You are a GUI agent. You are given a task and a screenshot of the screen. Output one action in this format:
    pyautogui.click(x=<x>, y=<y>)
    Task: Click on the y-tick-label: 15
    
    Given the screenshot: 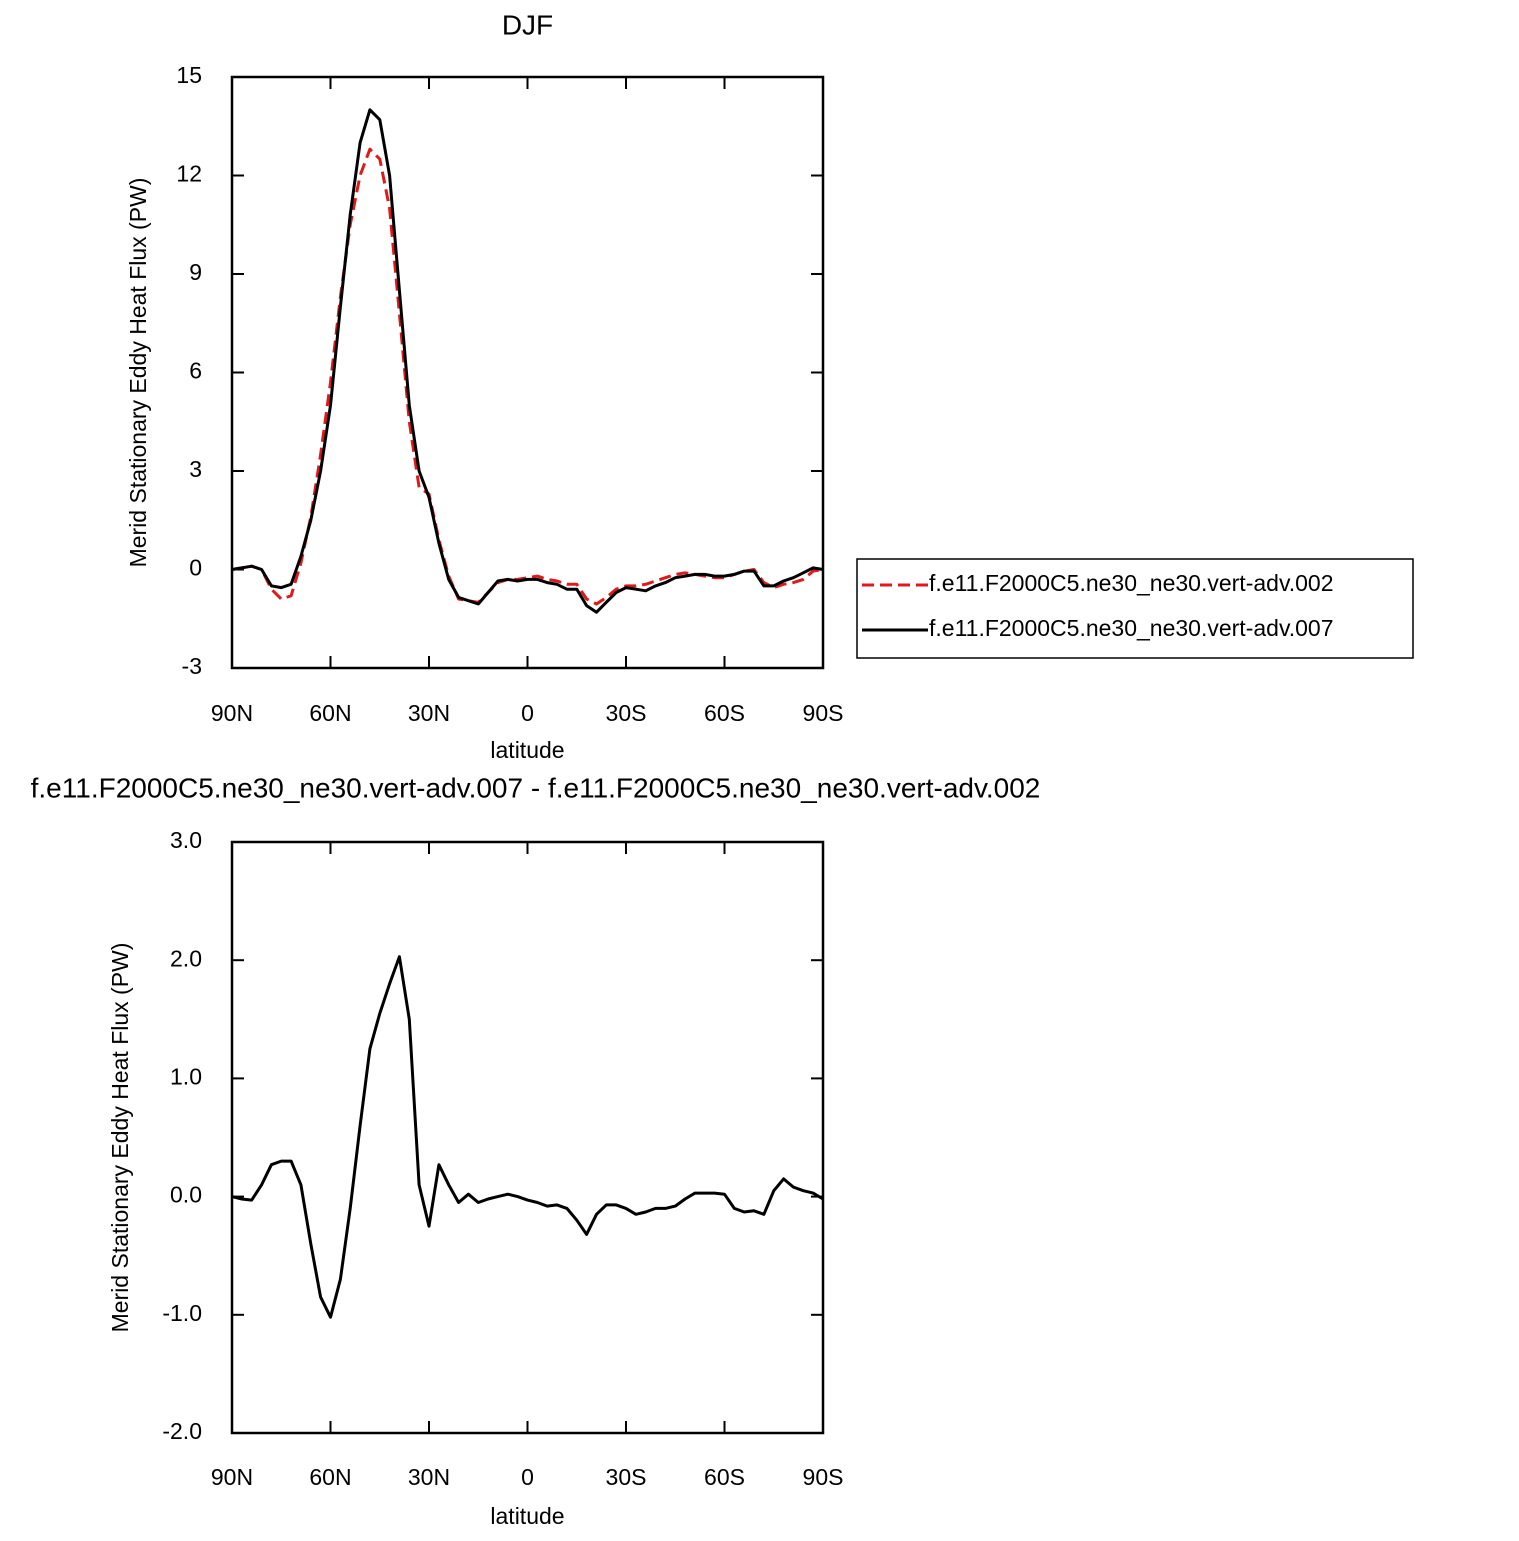 What is the action you would take?
    pyautogui.click(x=189, y=75)
    